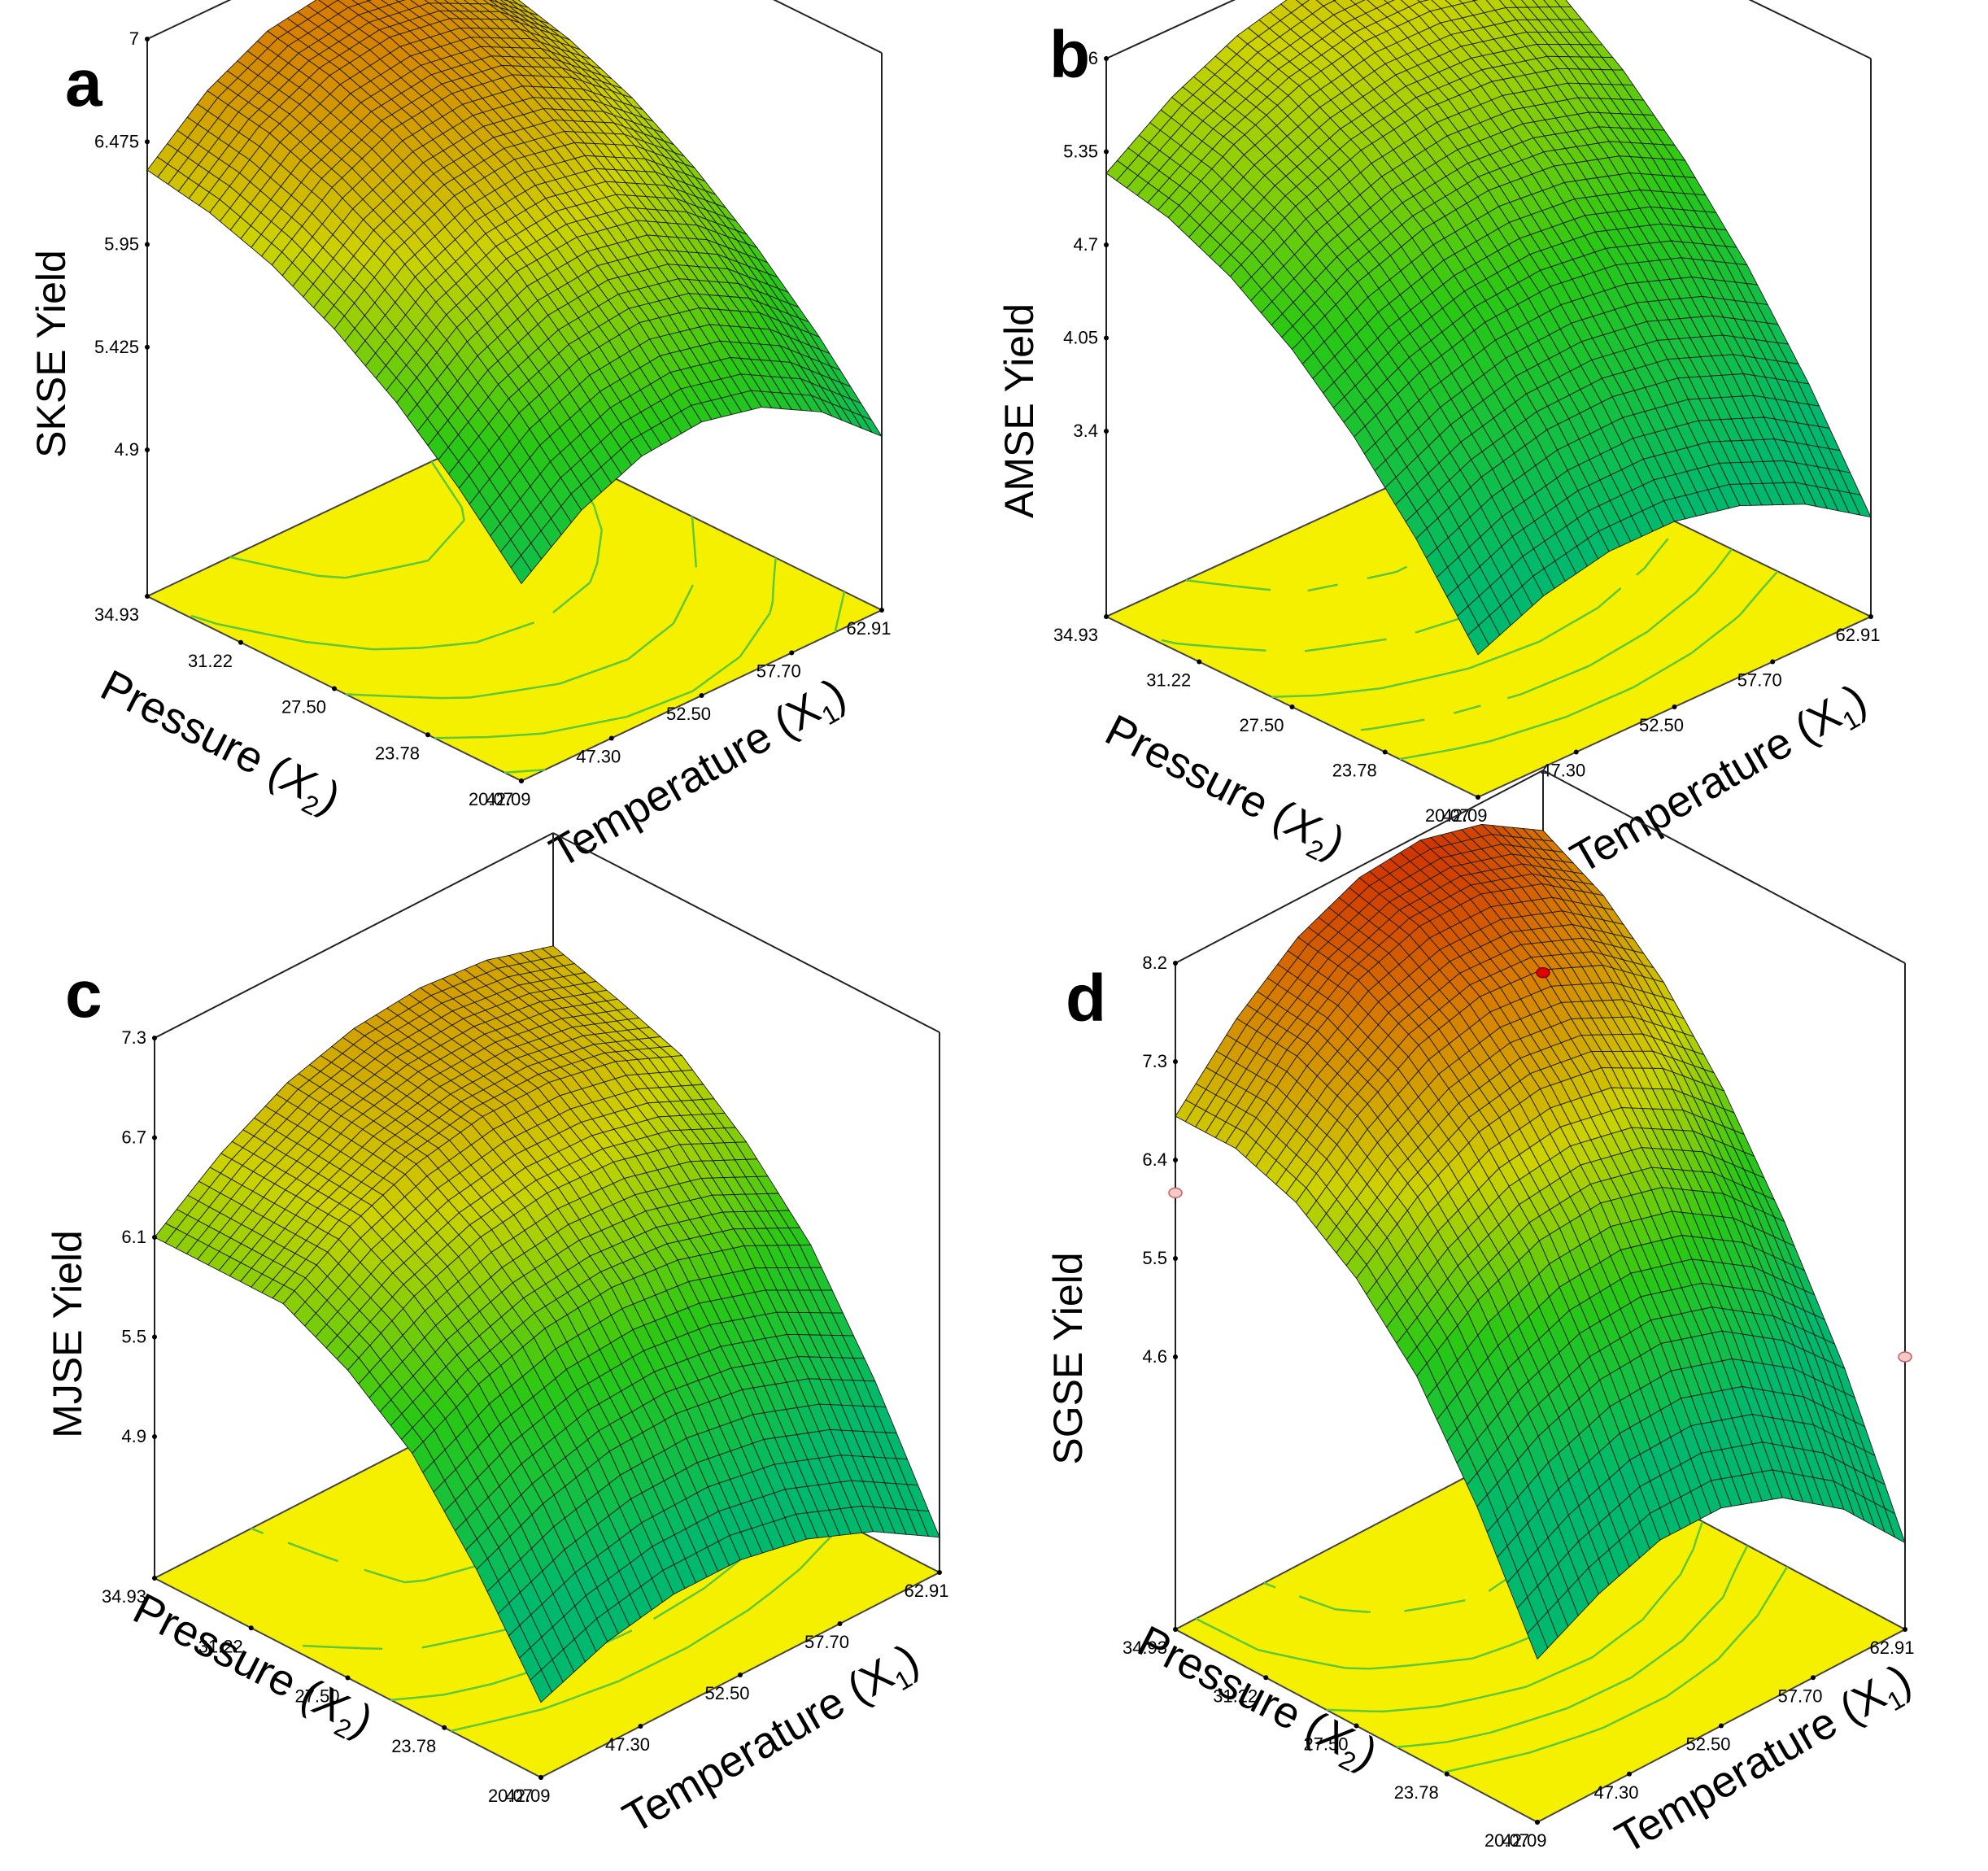  I want to click on z-tick-label: 5.95, so click(121, 245).